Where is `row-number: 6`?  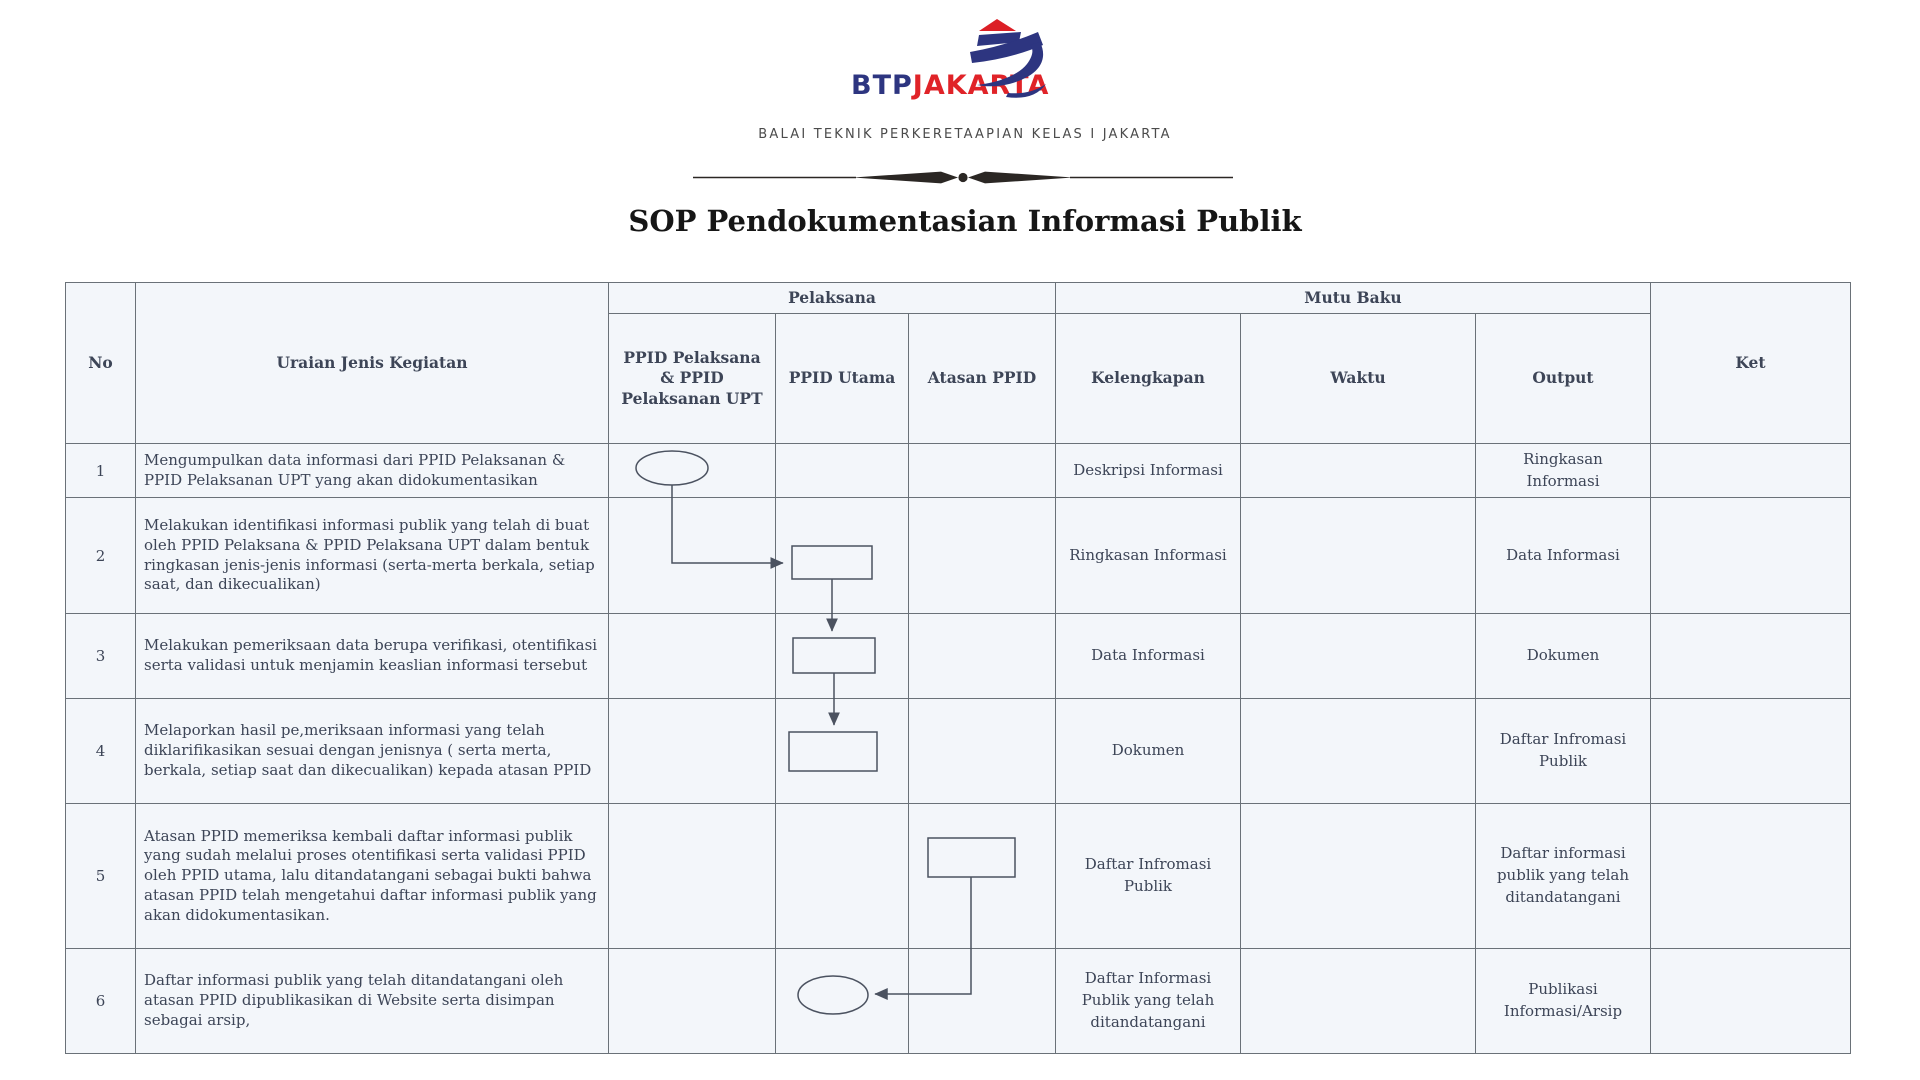
row-number: 6 is located at coordinates (100, 1001).